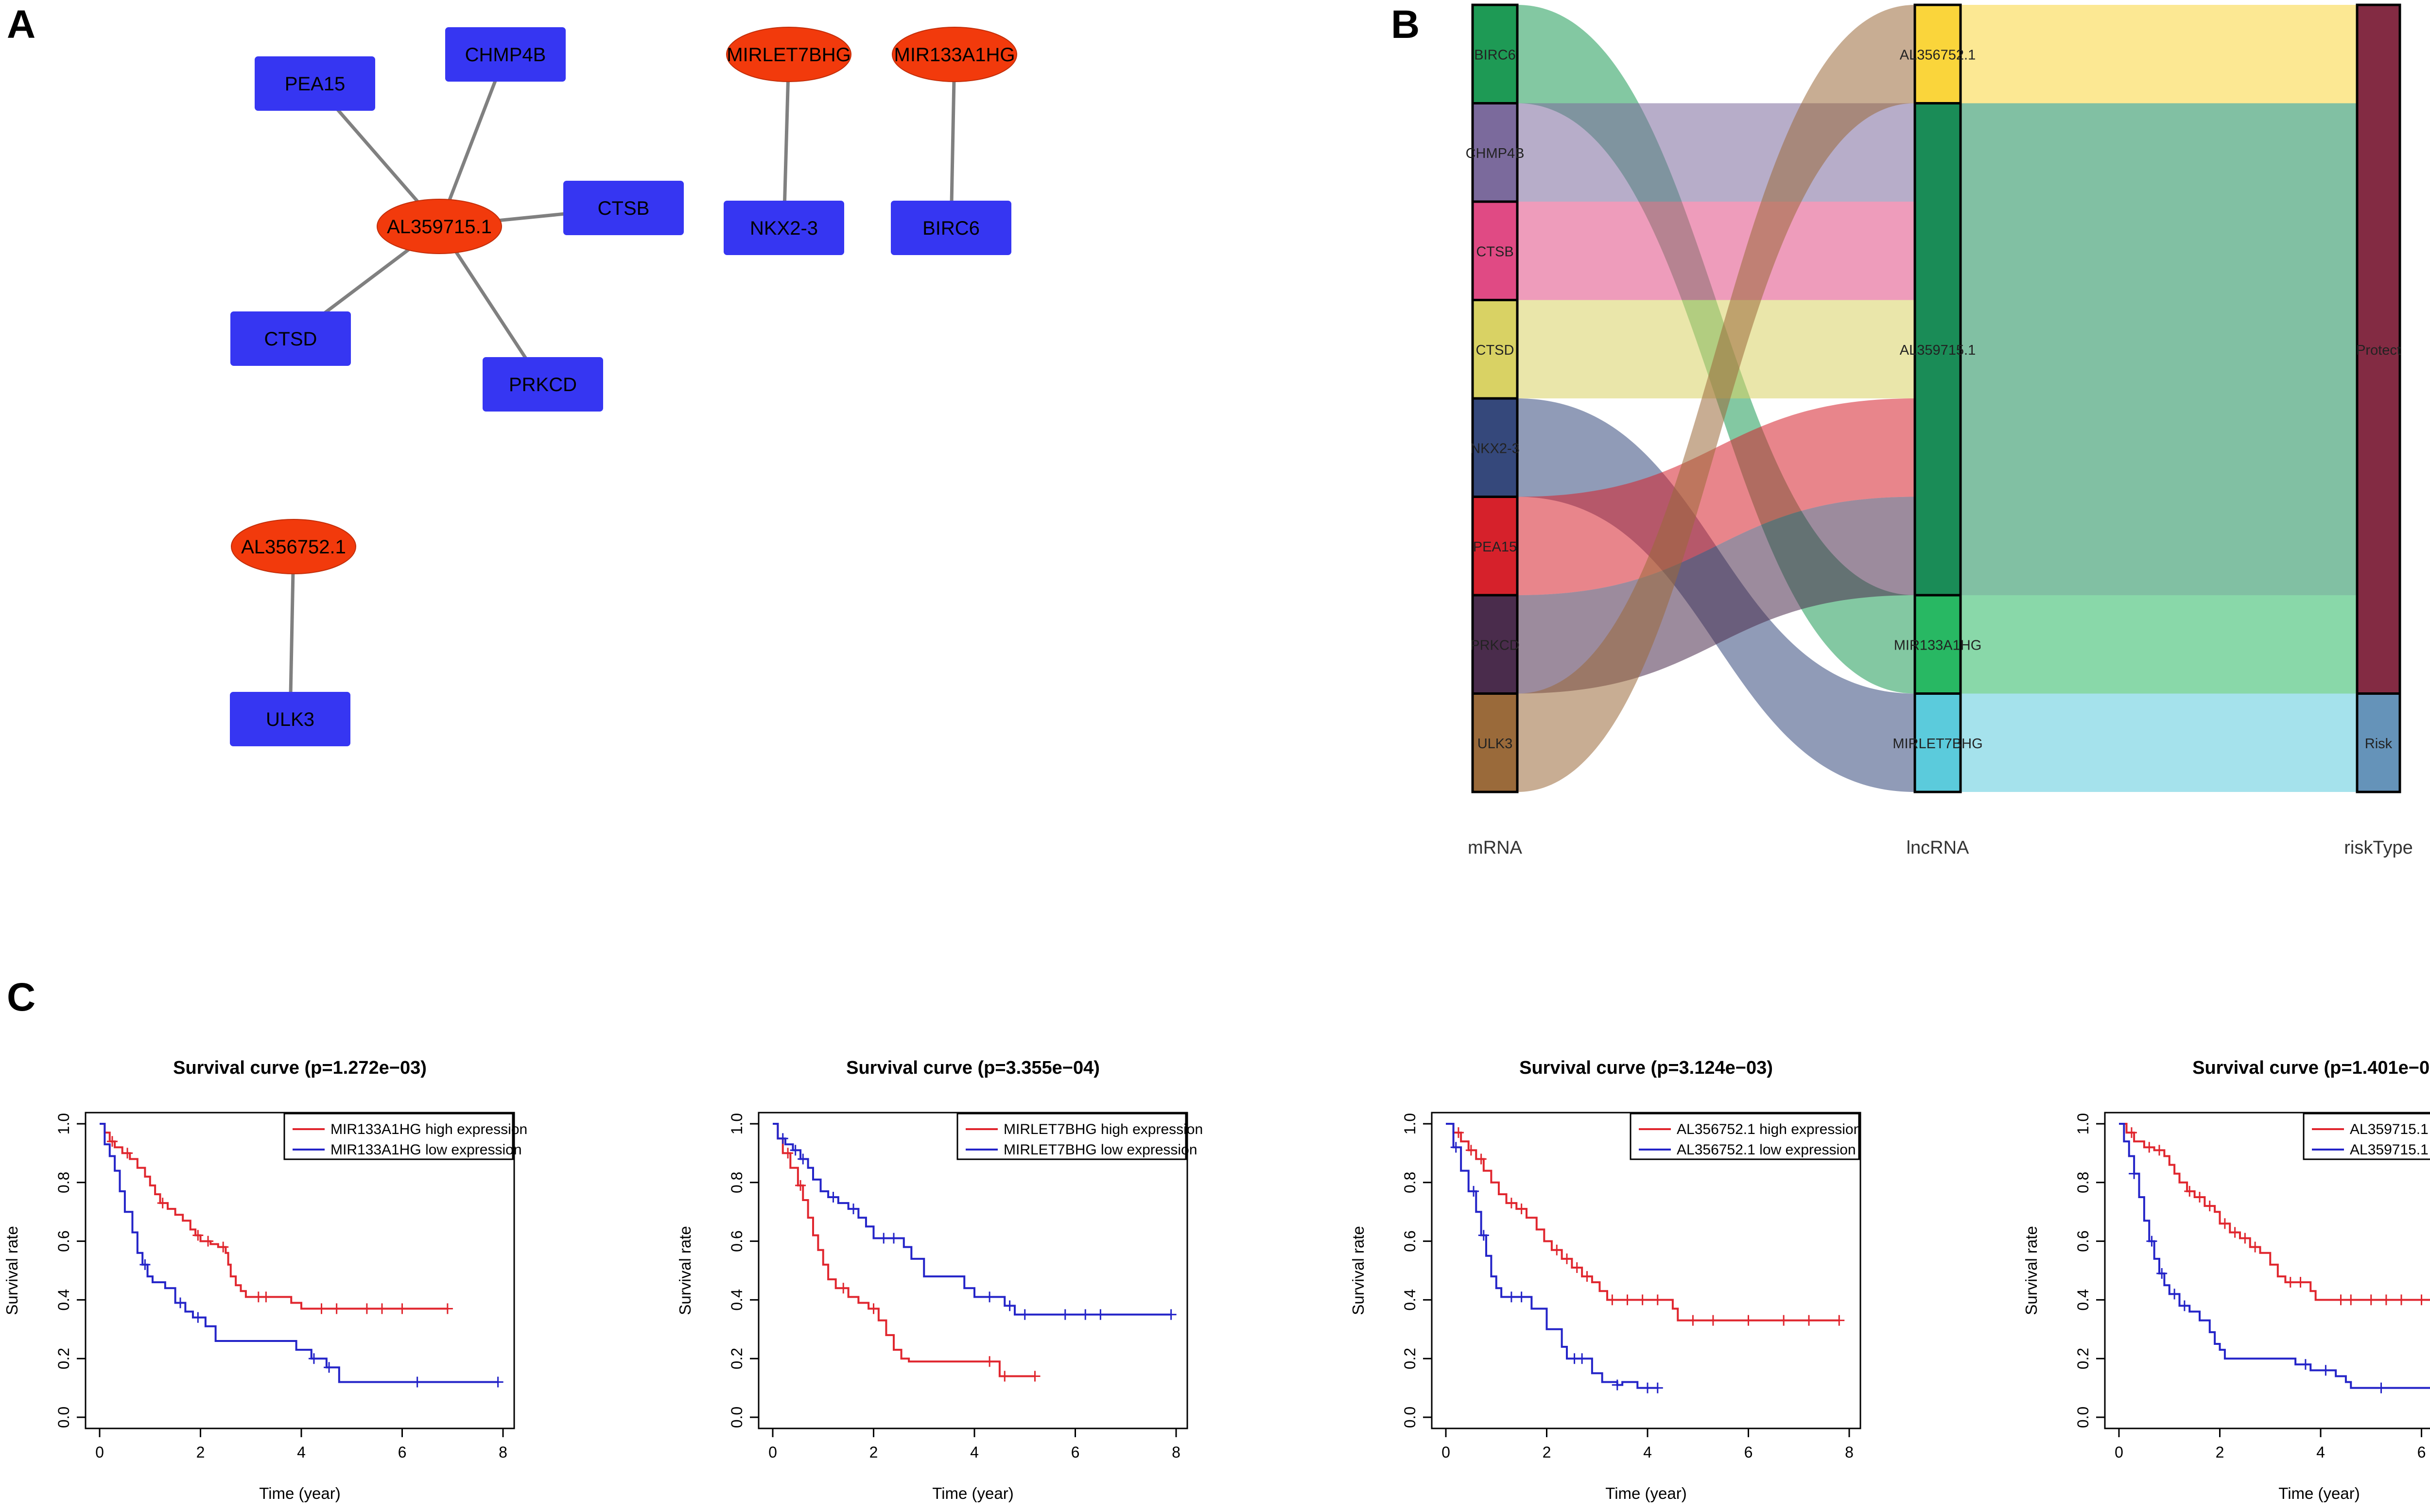 The height and width of the screenshot is (1512, 2430). I want to click on sankey-link-al359715-1-protect, so click(2159, 349).